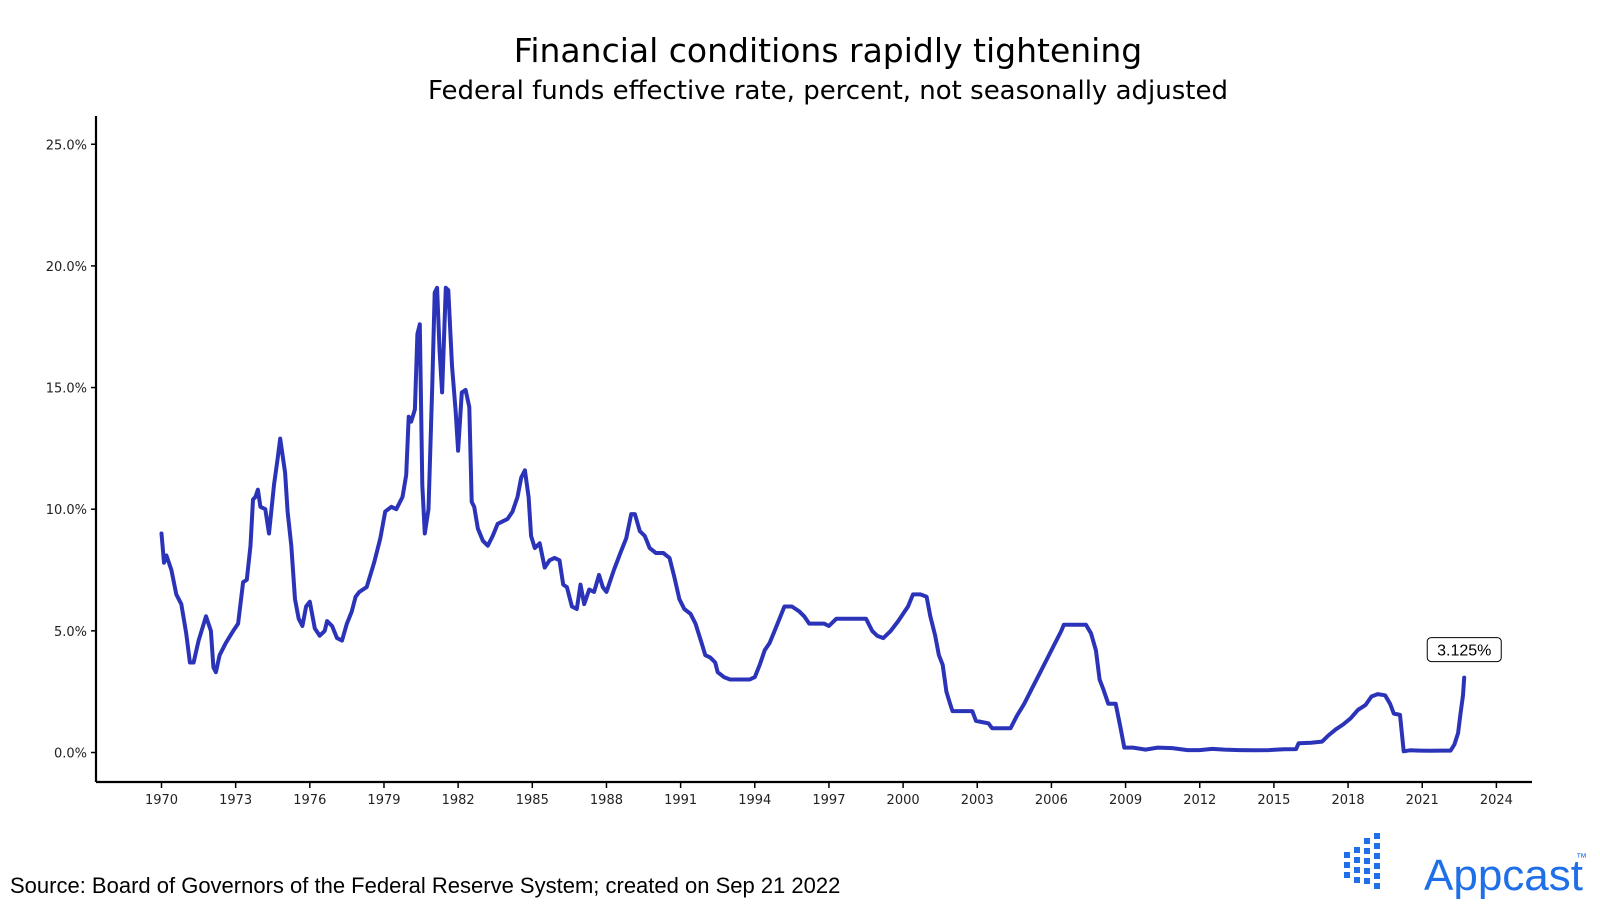 The image size is (1600, 909). I want to click on appcast-logo-icon, so click(1362, 861).